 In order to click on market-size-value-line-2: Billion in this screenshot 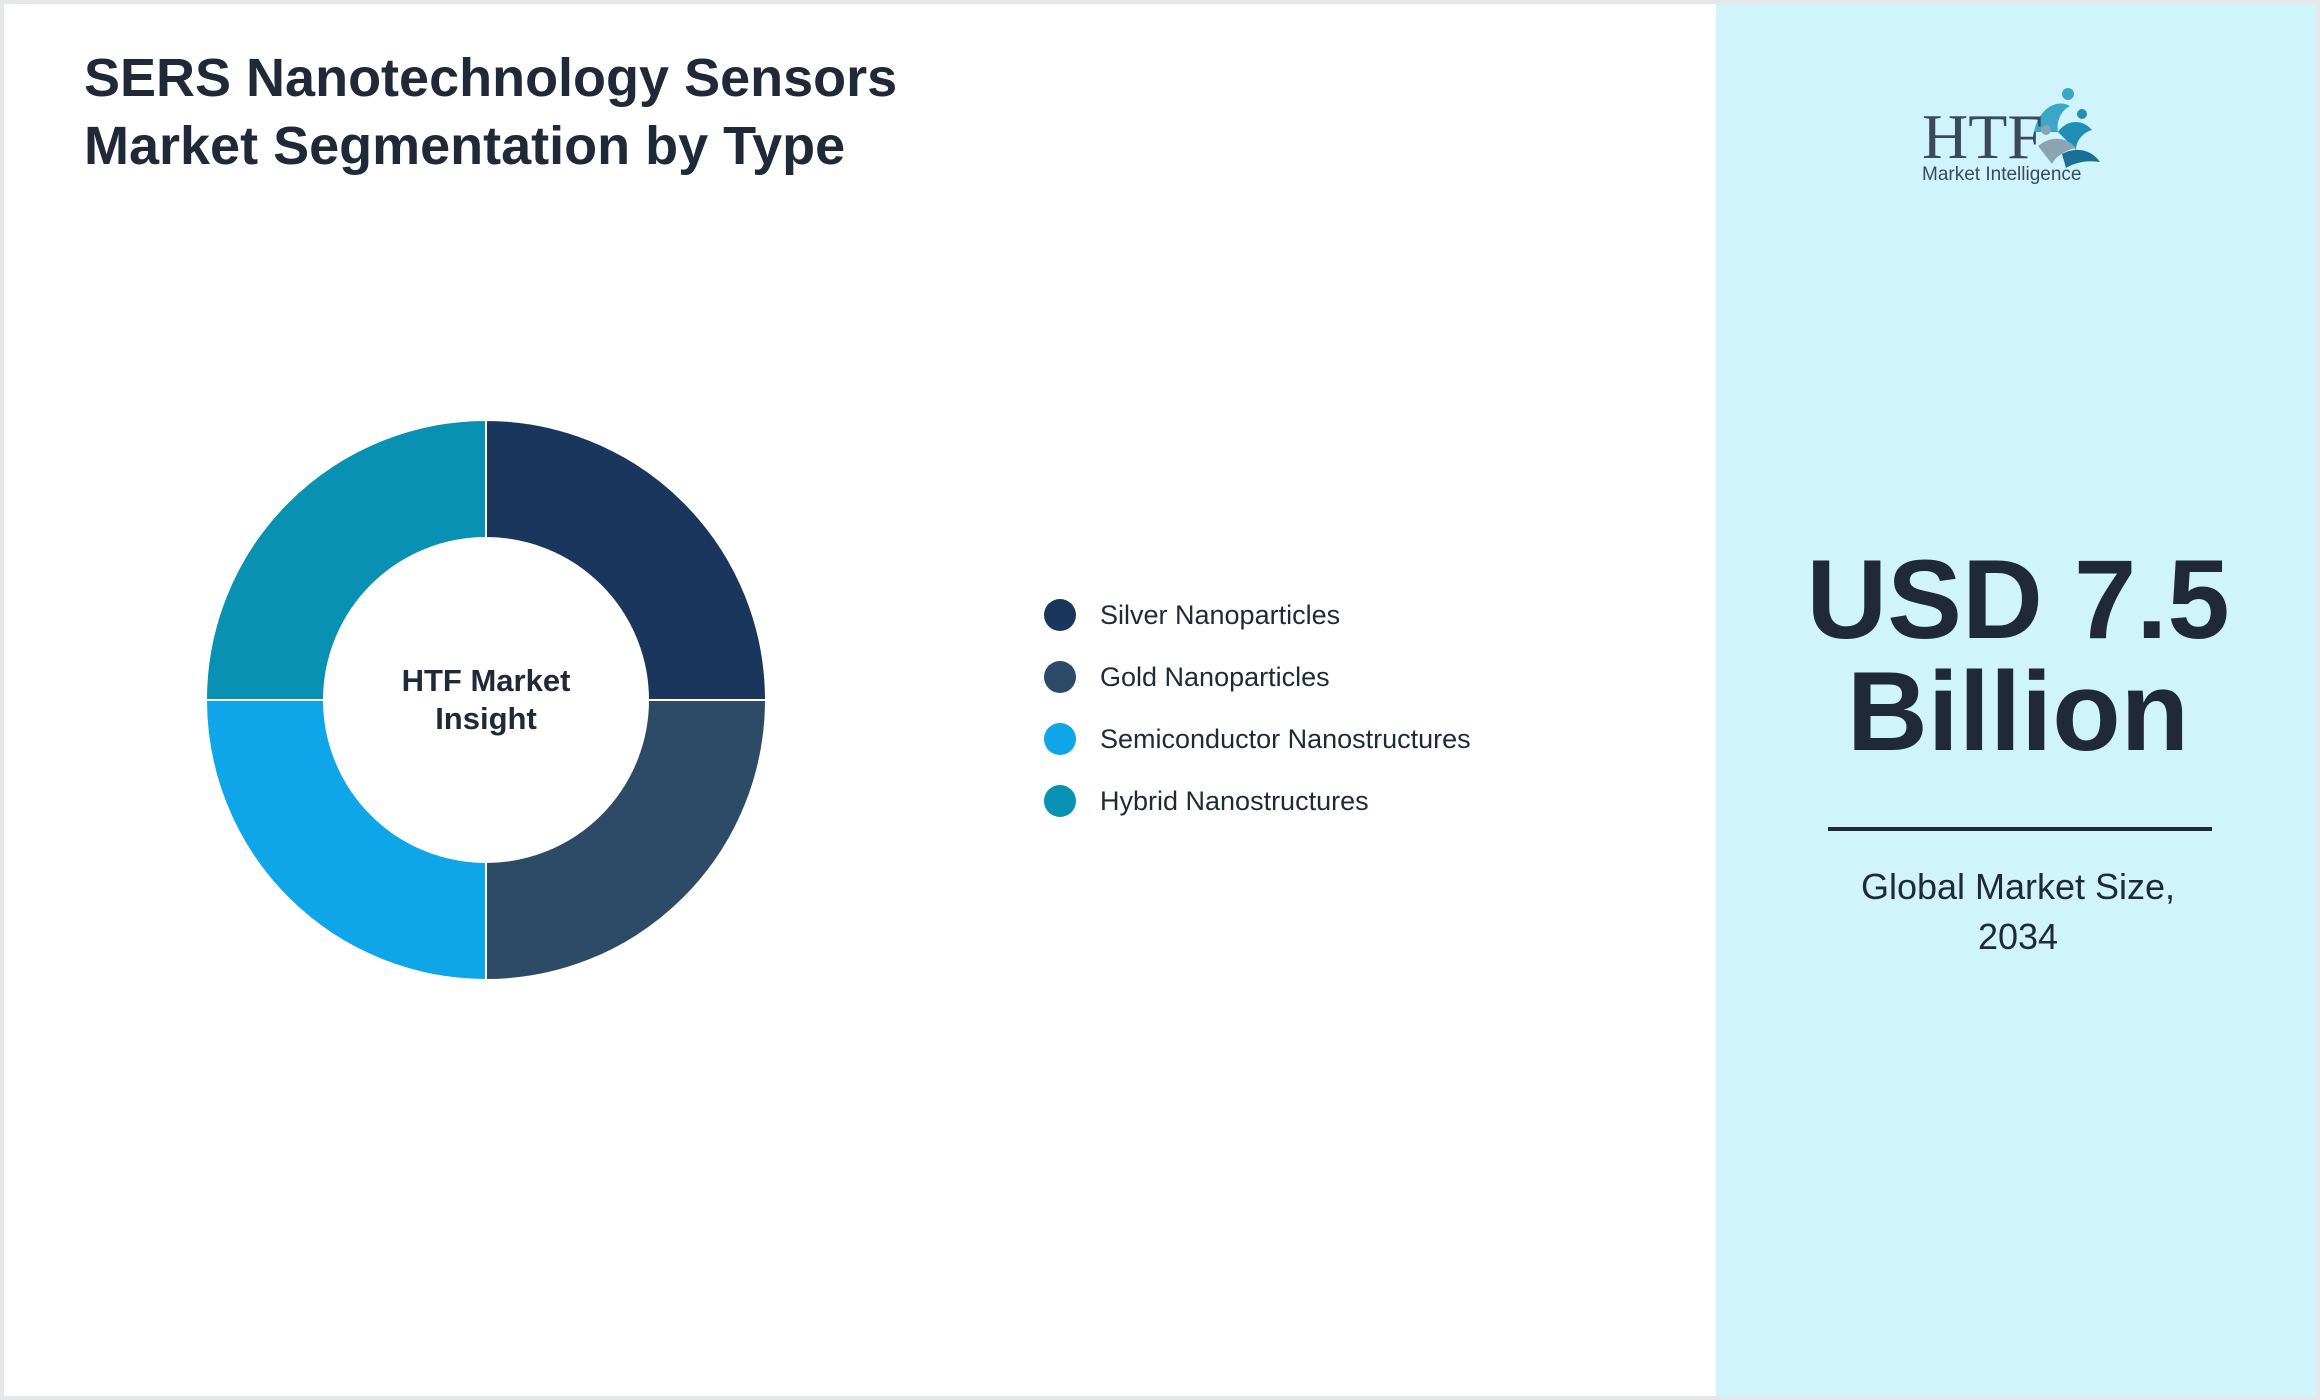, I will do `click(2018, 711)`.